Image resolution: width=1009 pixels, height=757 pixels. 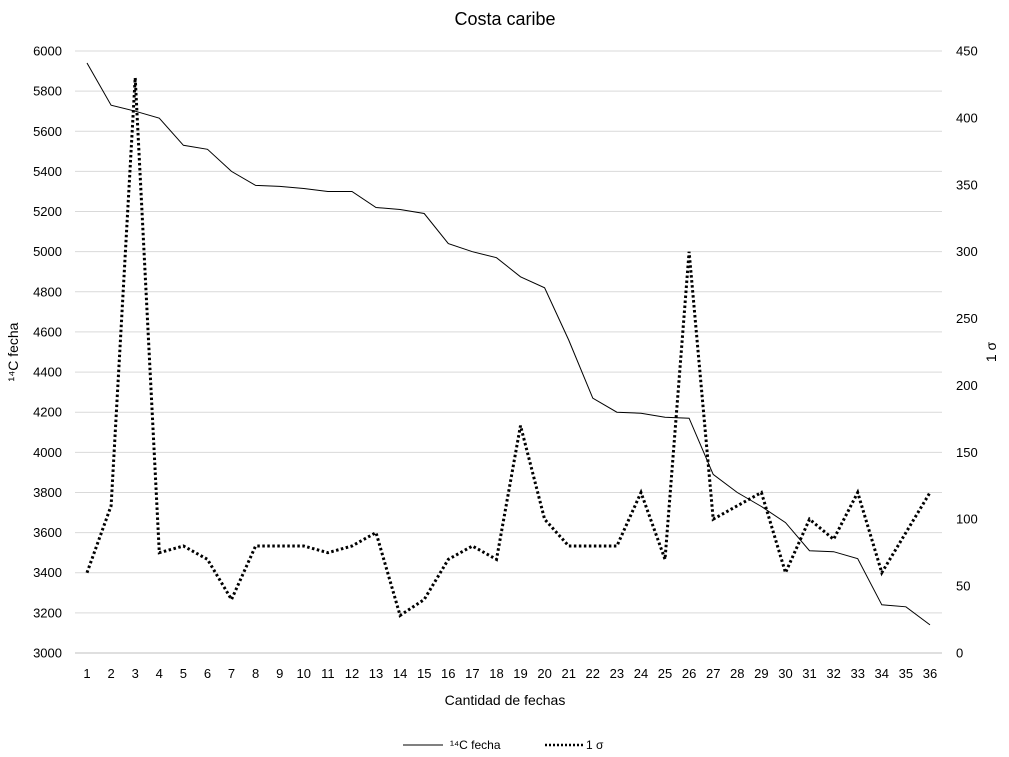 I want to click on right-tick-label: 100, so click(x=967, y=519).